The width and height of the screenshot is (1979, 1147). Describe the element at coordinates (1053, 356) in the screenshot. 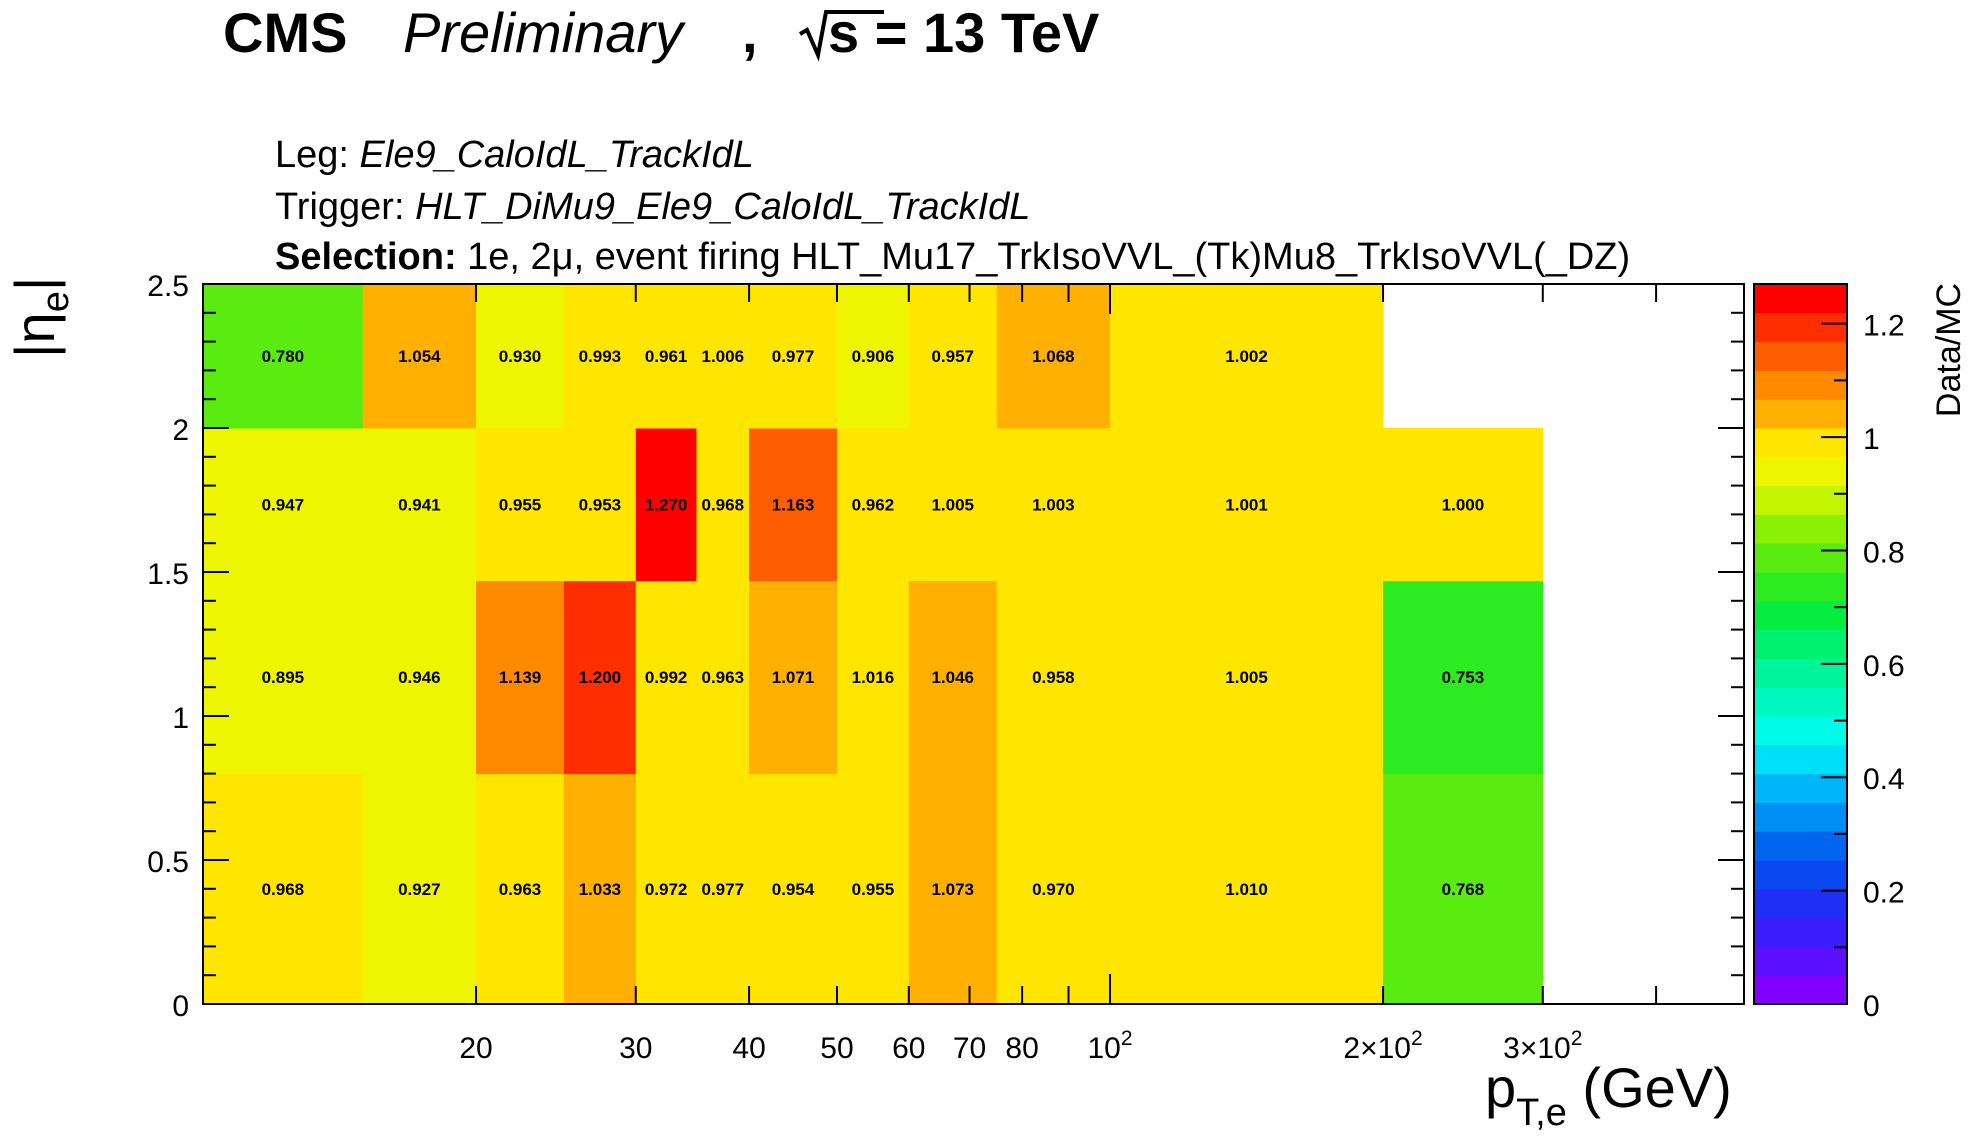

I see `cell-value-label: 1.068` at that location.